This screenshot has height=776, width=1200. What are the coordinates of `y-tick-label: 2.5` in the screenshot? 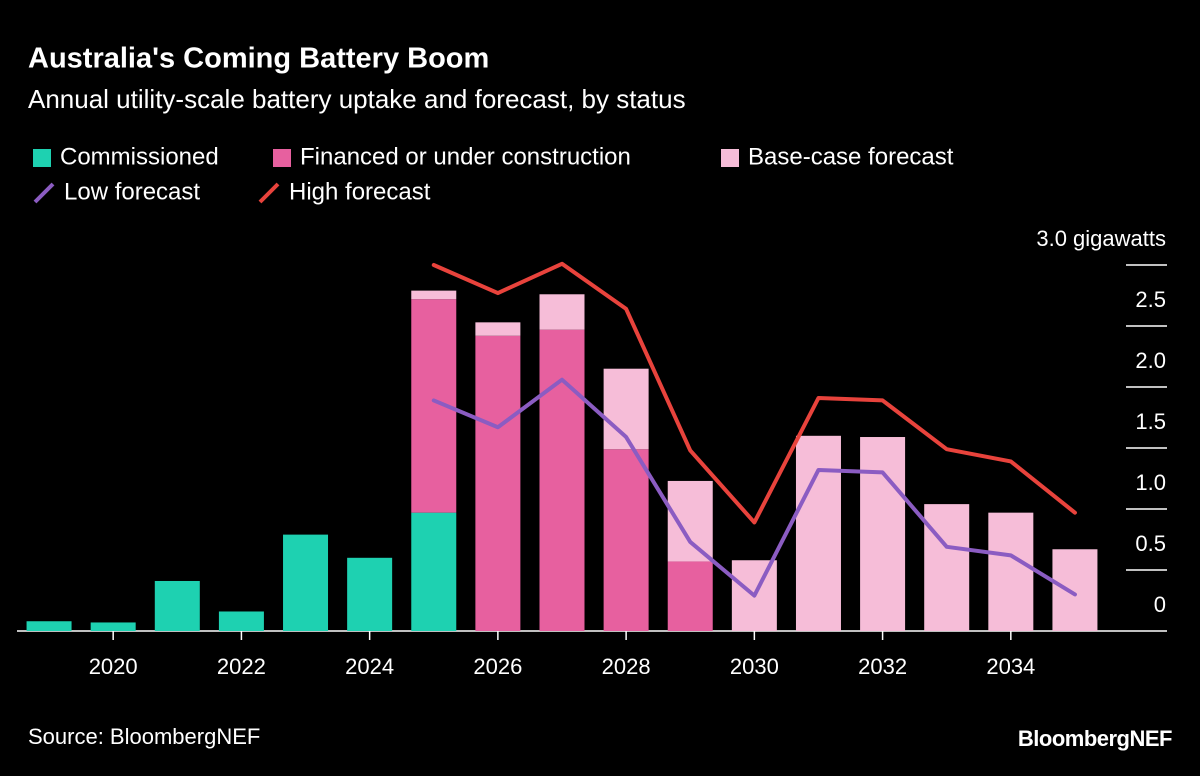 It's located at (1150, 299).